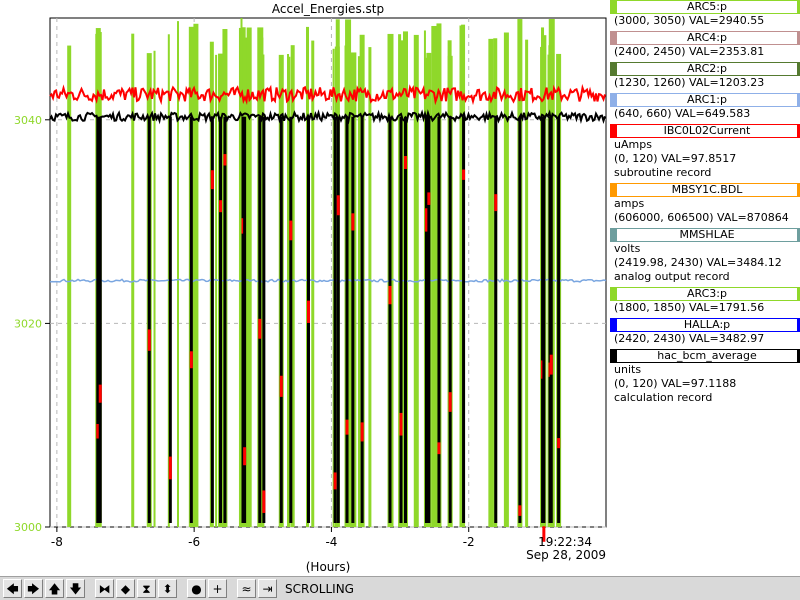 Image resolution: width=800 pixels, height=600 pixels. I want to click on legend-item-arc2-p: ARC2:p (1230, 1260) VAL=1203.23, so click(705, 76).